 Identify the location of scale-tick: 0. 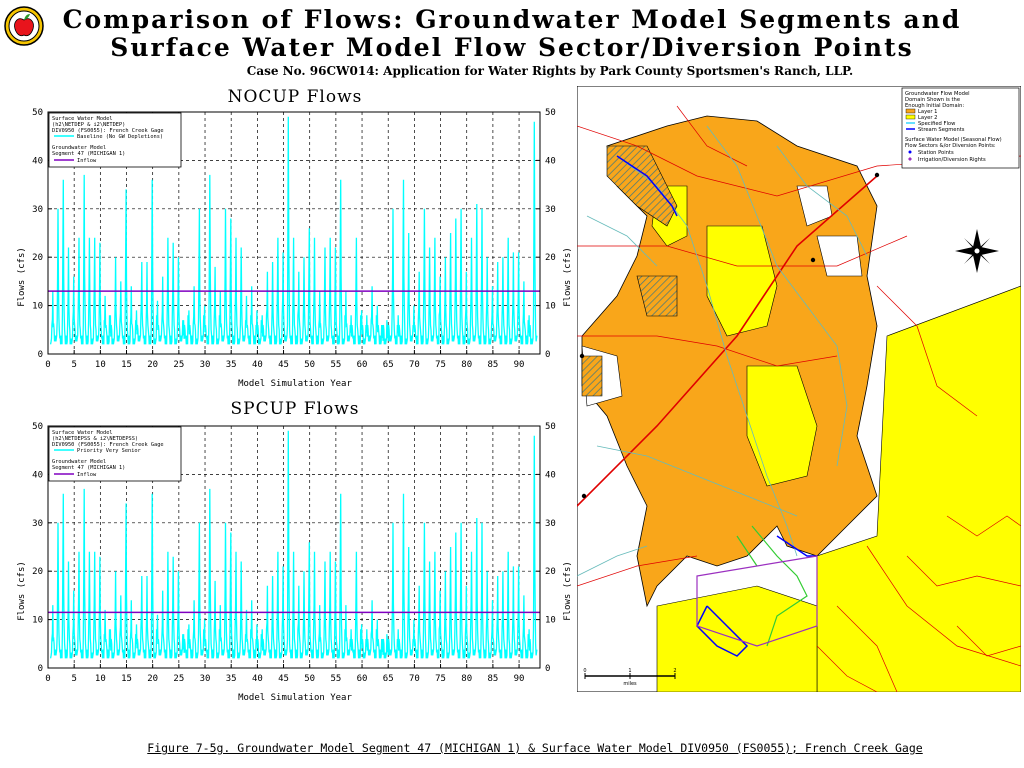
(584, 671).